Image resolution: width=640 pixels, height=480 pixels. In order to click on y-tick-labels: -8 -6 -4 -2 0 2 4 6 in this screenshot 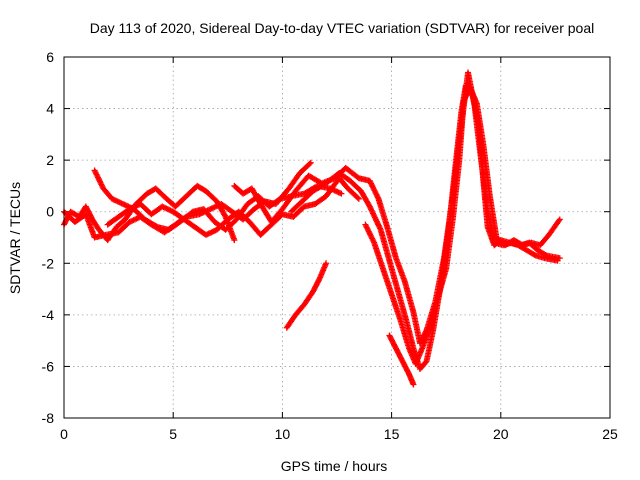, I will do `click(48, 237)`.